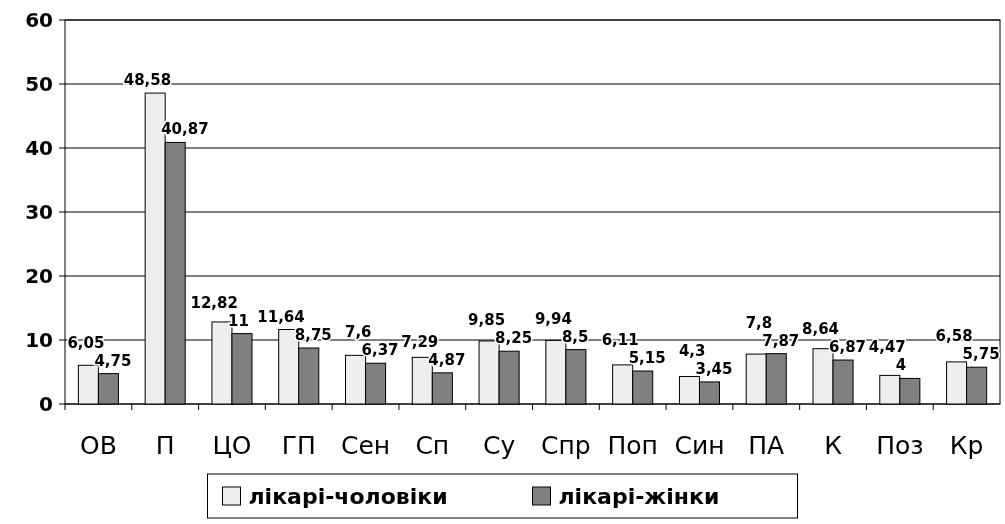 This screenshot has height=524, width=1005. Describe the element at coordinates (165, 445) in the screenshot. I see `x-tick-label: П` at that location.